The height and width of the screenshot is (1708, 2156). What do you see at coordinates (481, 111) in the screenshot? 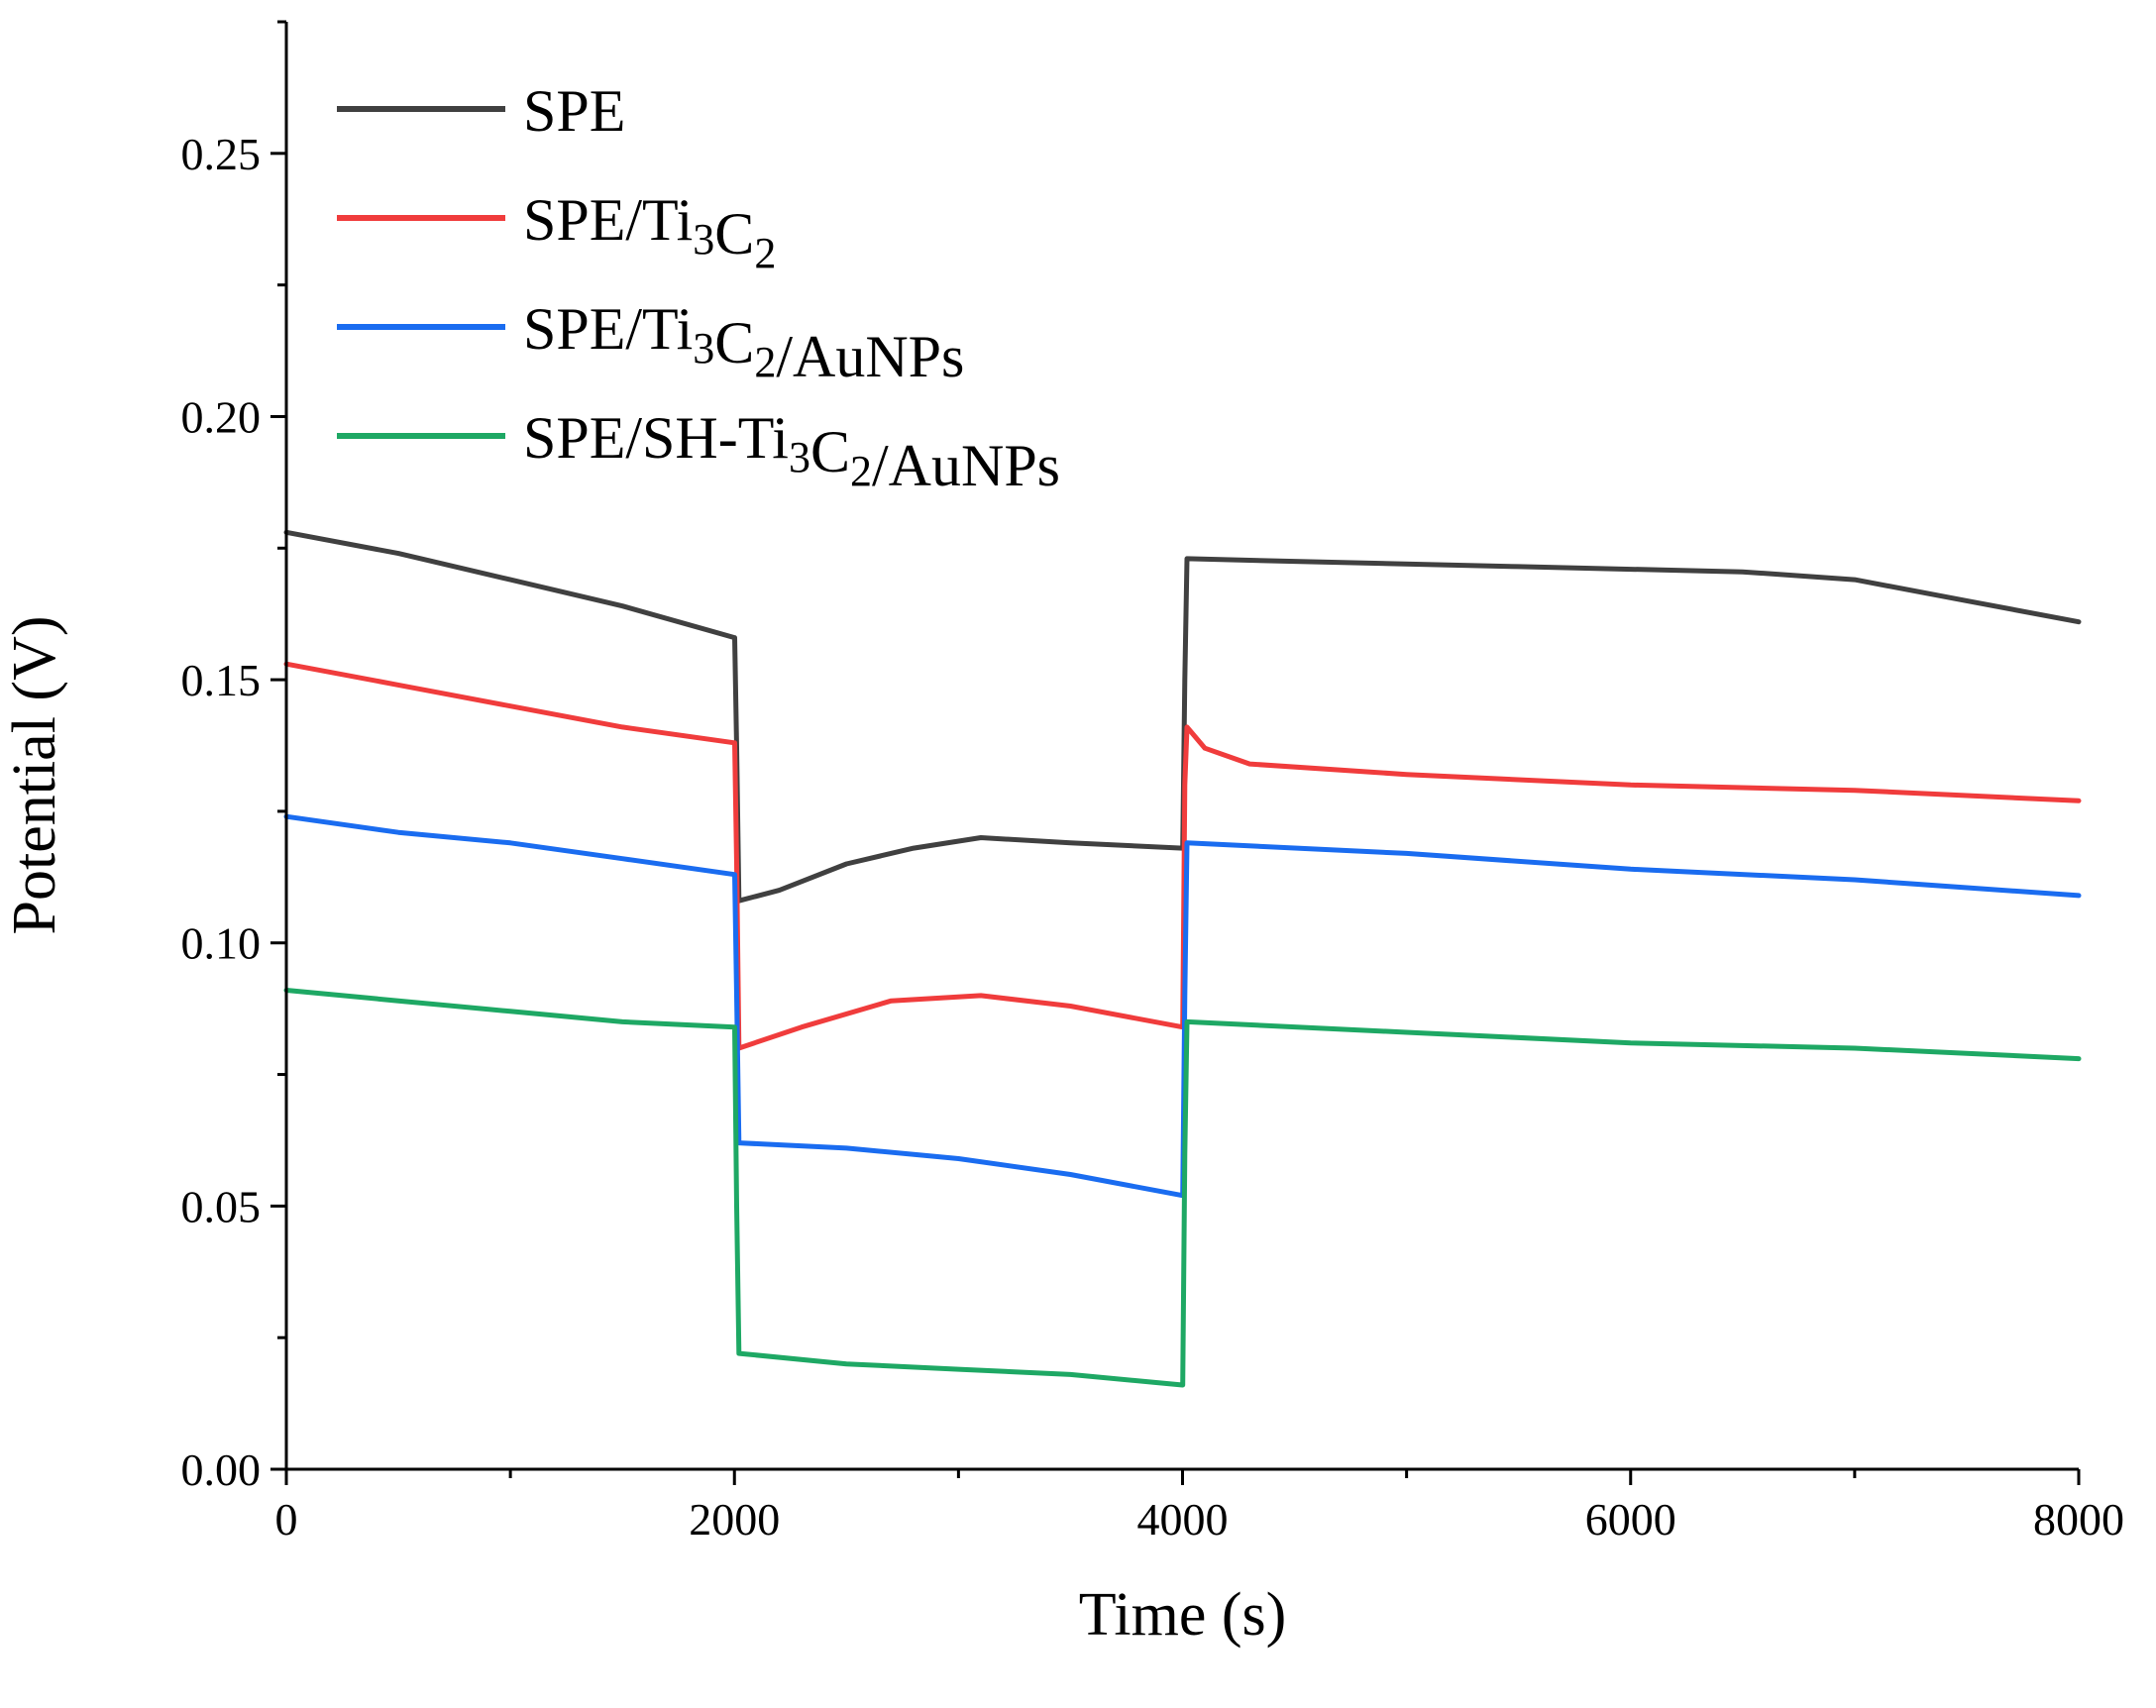
I see `legend-item-spe: SPE` at bounding box center [481, 111].